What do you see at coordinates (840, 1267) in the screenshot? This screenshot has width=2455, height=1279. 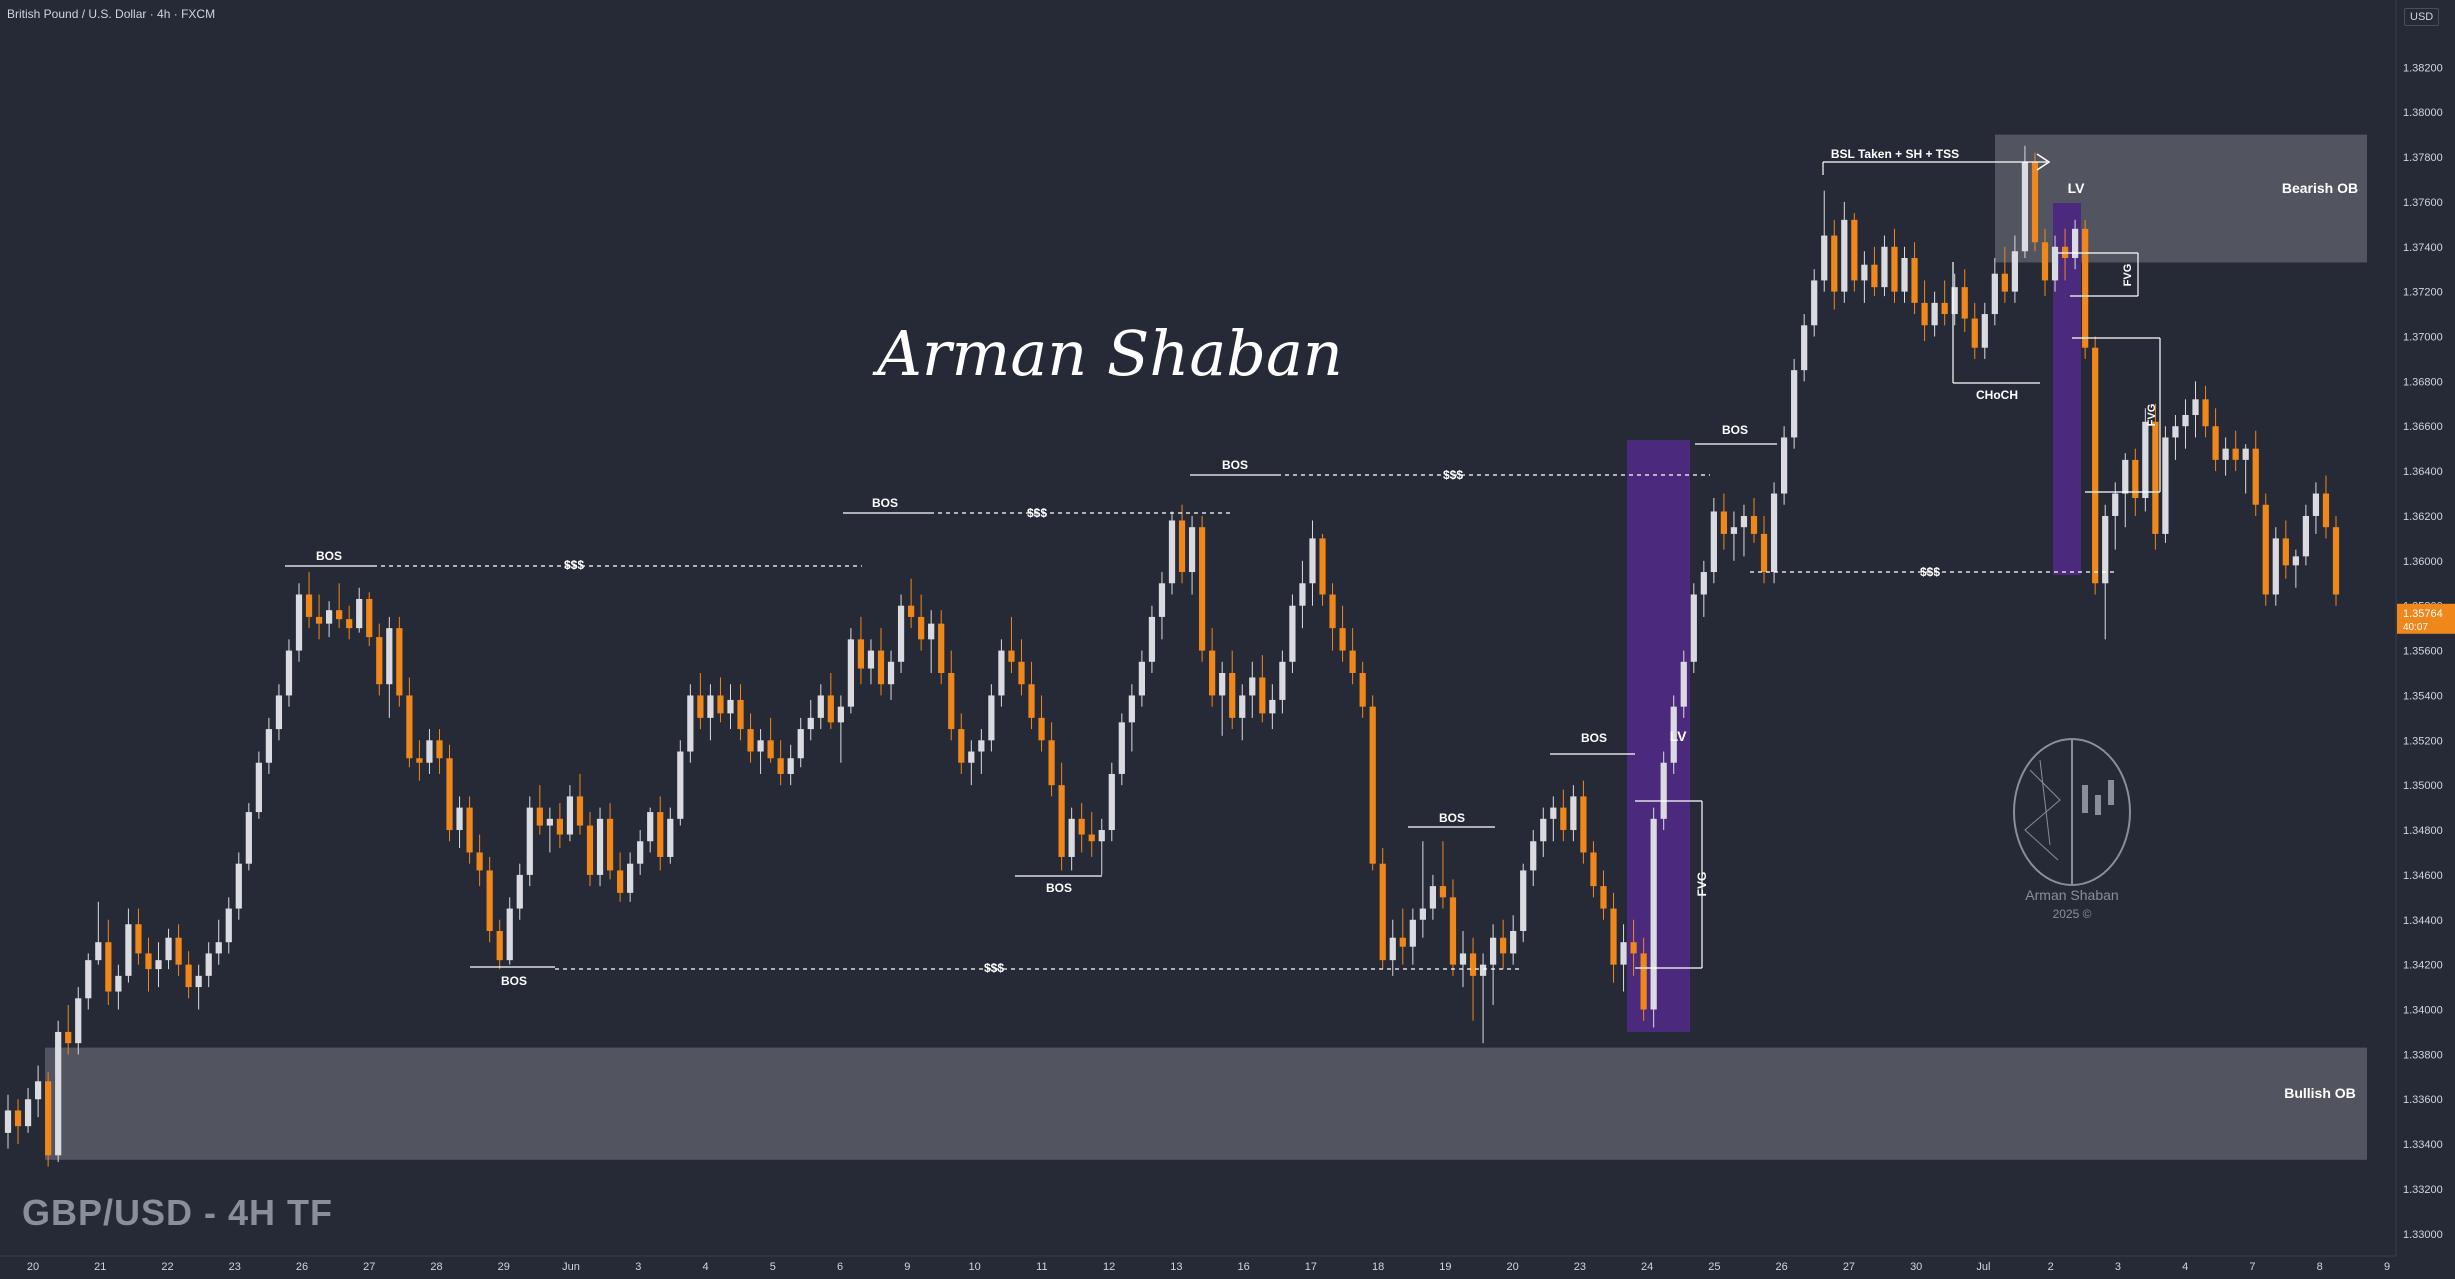 I see `time-tick-label: 6` at bounding box center [840, 1267].